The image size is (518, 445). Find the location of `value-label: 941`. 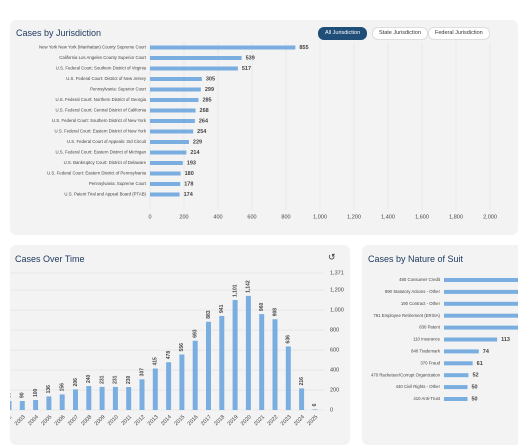

value-label: 941 is located at coordinates (222, 308).